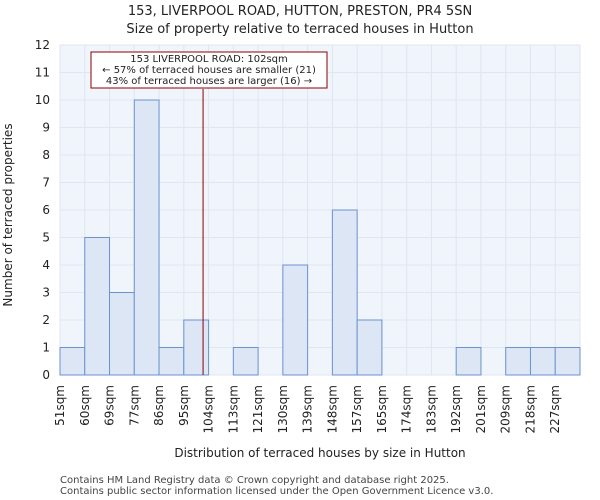 This screenshot has width=600, height=500. What do you see at coordinates (431, 409) in the screenshot?
I see `x-tick-label-183sqm: 183sqm` at bounding box center [431, 409].